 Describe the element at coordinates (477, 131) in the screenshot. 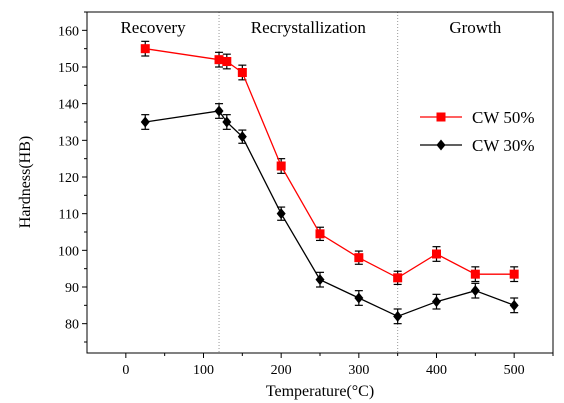

I see `legend: CW 50% CW 30%` at that location.